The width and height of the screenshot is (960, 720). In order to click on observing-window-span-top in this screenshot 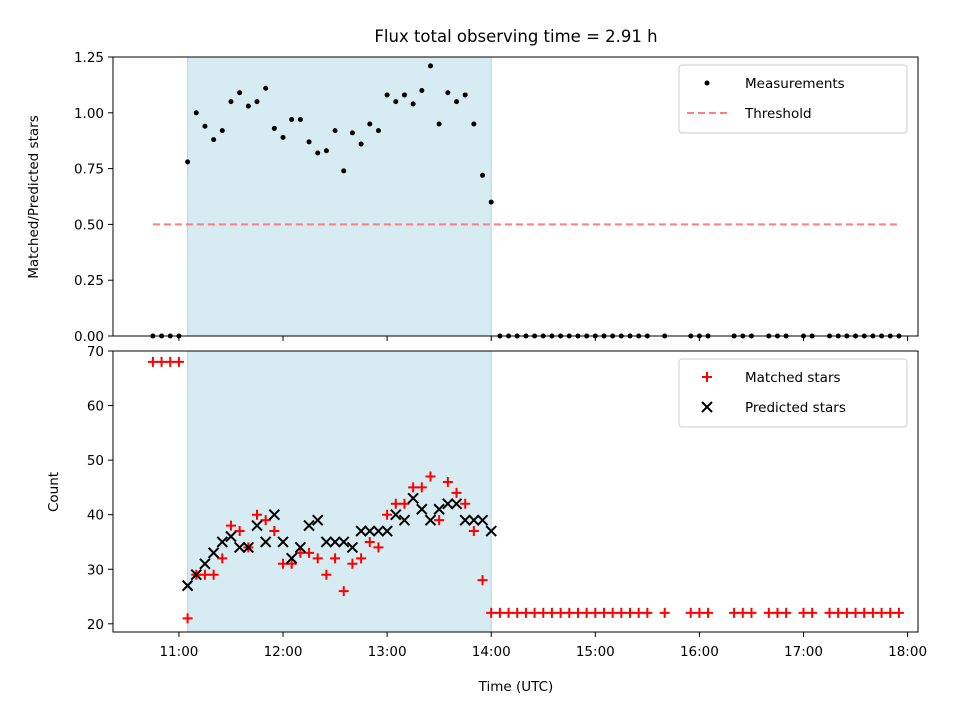, I will do `click(339, 196)`.